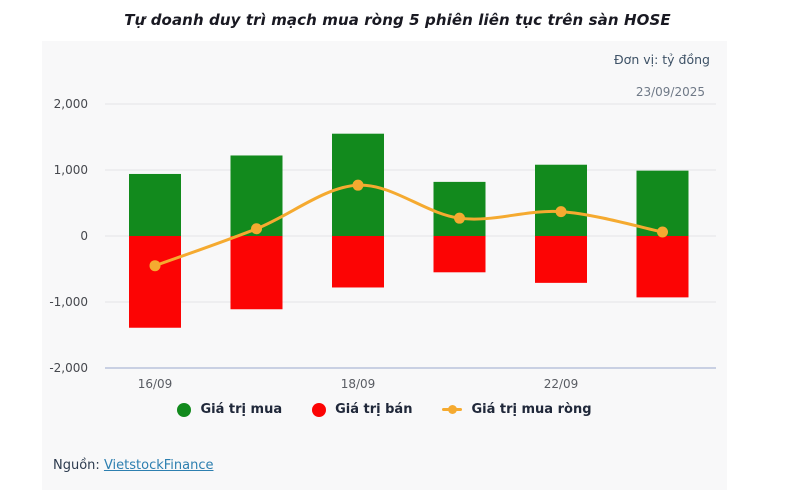 Image resolution: width=795 pixels, height=497 pixels. What do you see at coordinates (561, 384) in the screenshot?
I see `x-tick-label: 22/09` at bounding box center [561, 384].